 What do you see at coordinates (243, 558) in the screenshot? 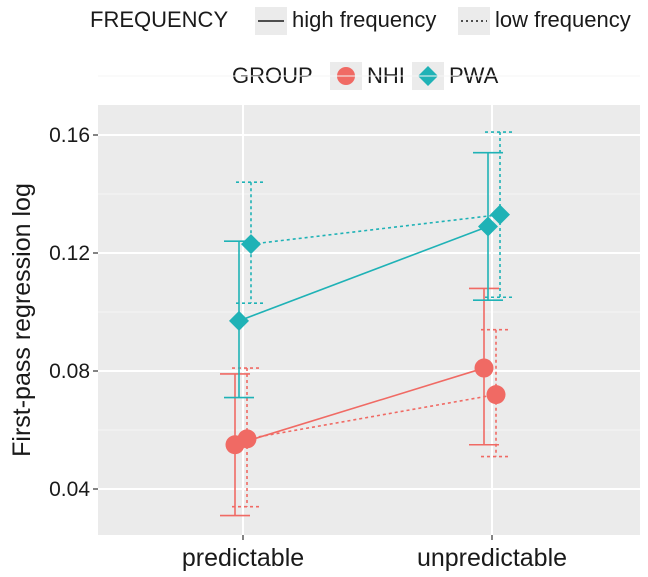
I see `x-tick-label: predictable` at bounding box center [243, 558].